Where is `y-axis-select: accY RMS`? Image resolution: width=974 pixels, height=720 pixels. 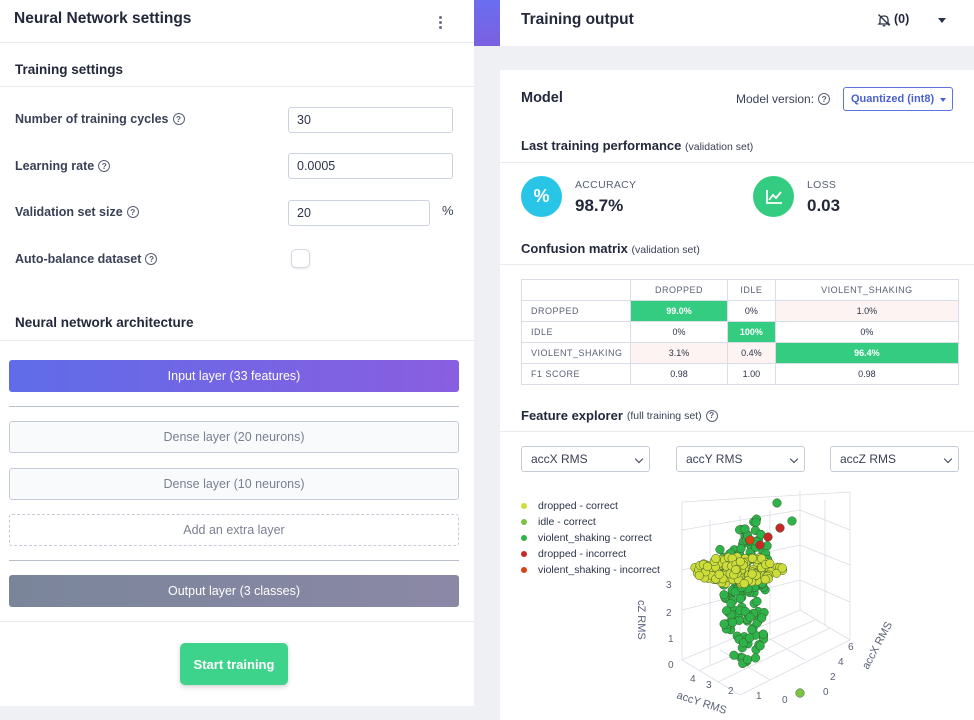 y-axis-select: accY RMS is located at coordinates (740, 459).